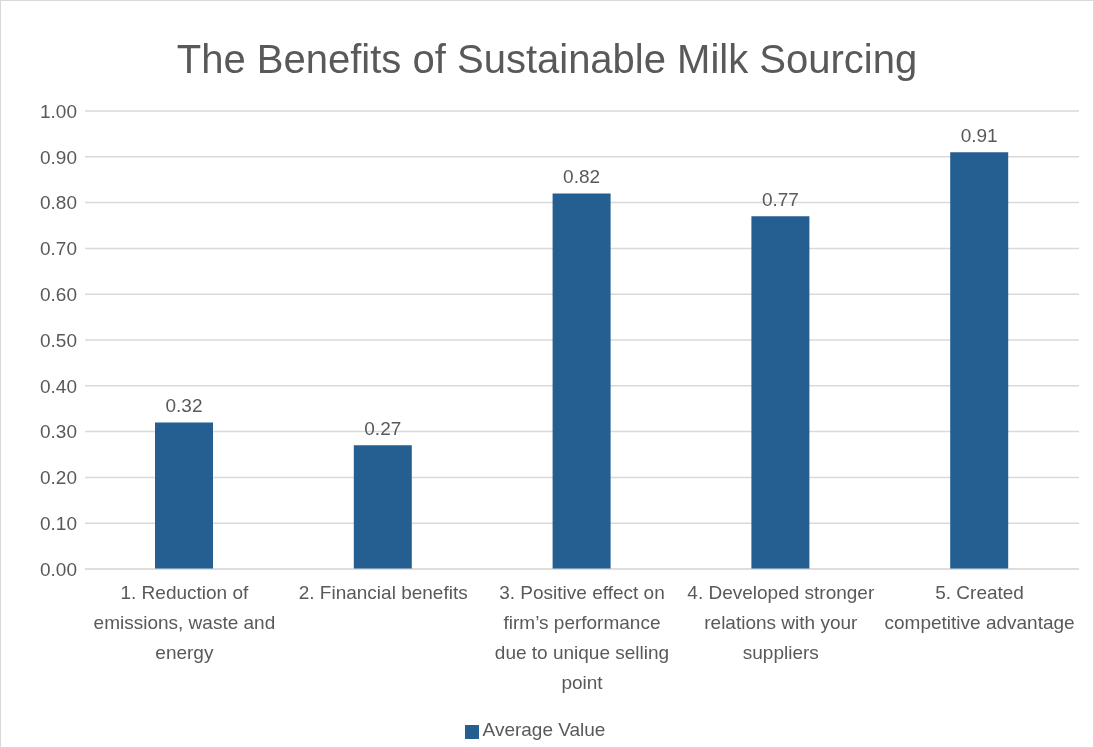 Image resolution: width=1094 pixels, height=748 pixels. What do you see at coordinates (781, 622) in the screenshot?
I see `x-tick-label: 4. Developed stronger relations with your suppliers` at bounding box center [781, 622].